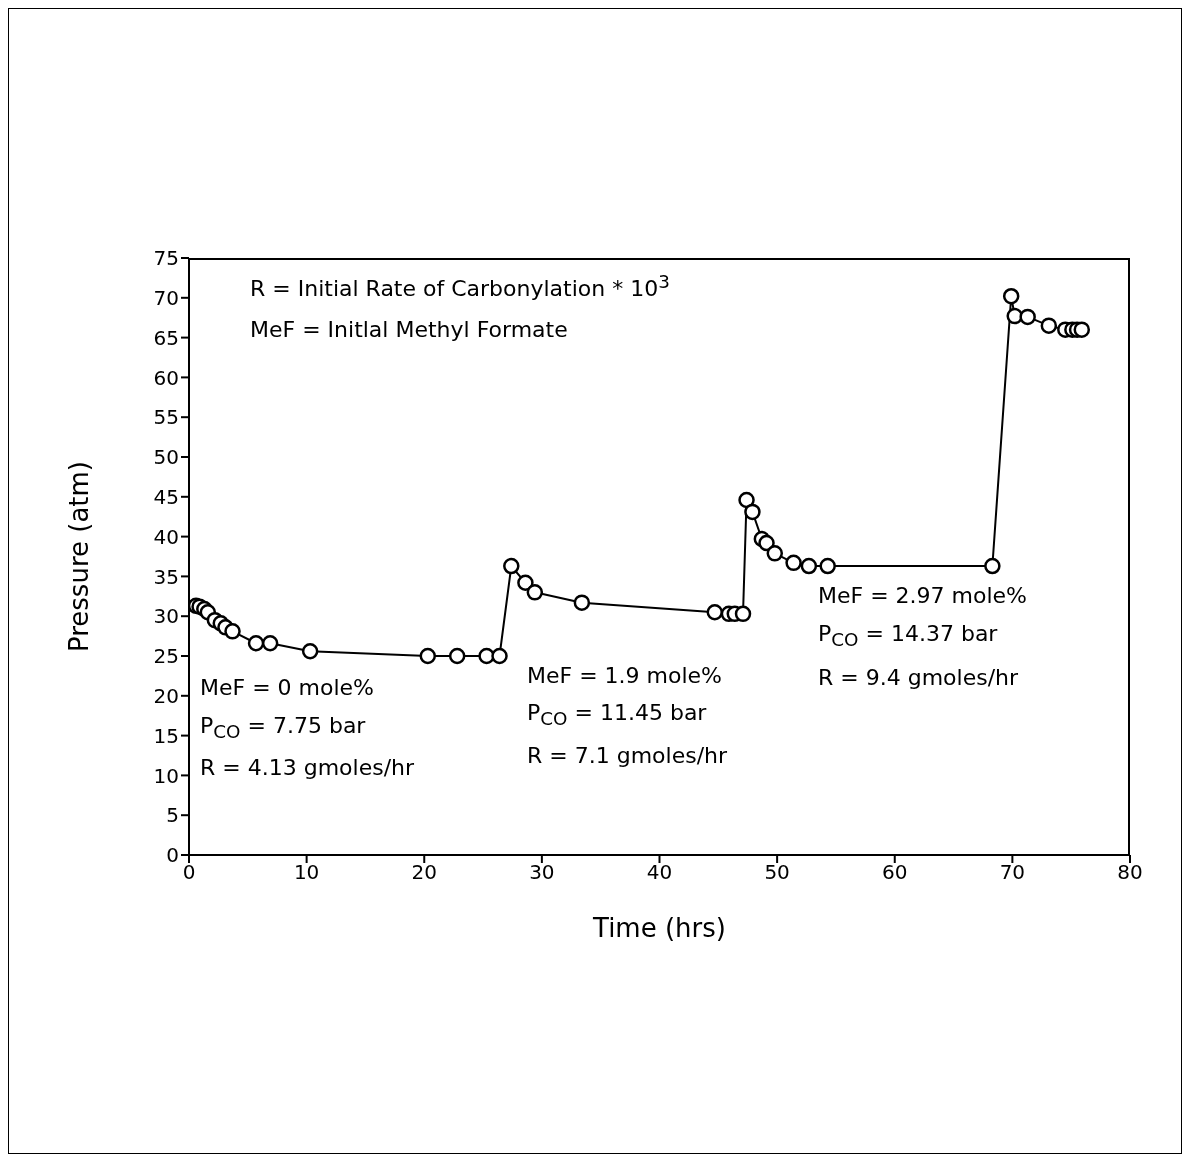  I want to click on annotation: R = 4.13 gmoles/hr, so click(307, 767).